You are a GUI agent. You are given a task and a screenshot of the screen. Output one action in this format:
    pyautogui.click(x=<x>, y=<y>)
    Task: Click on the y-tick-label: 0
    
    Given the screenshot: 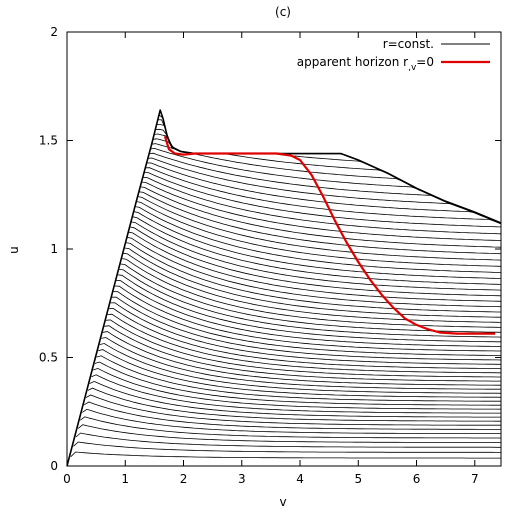 What is the action you would take?
    pyautogui.click(x=54, y=466)
    